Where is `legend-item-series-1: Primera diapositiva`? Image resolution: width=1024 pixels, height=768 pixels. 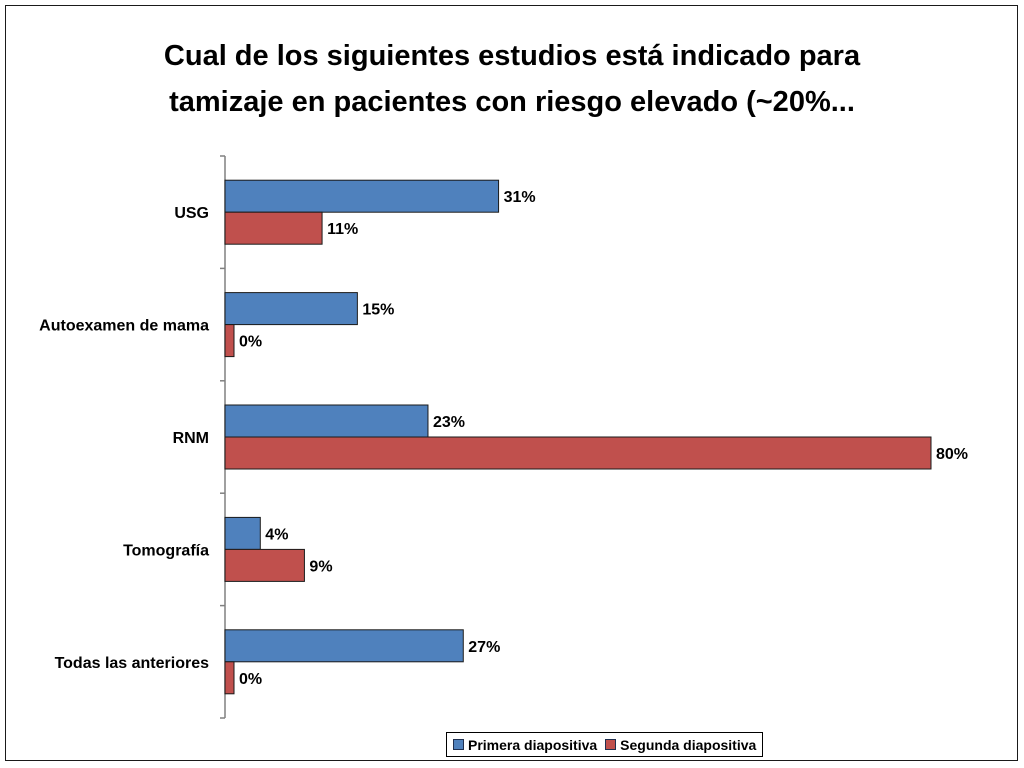
legend-item-series-1: Primera diapositiva is located at coordinates (525, 745).